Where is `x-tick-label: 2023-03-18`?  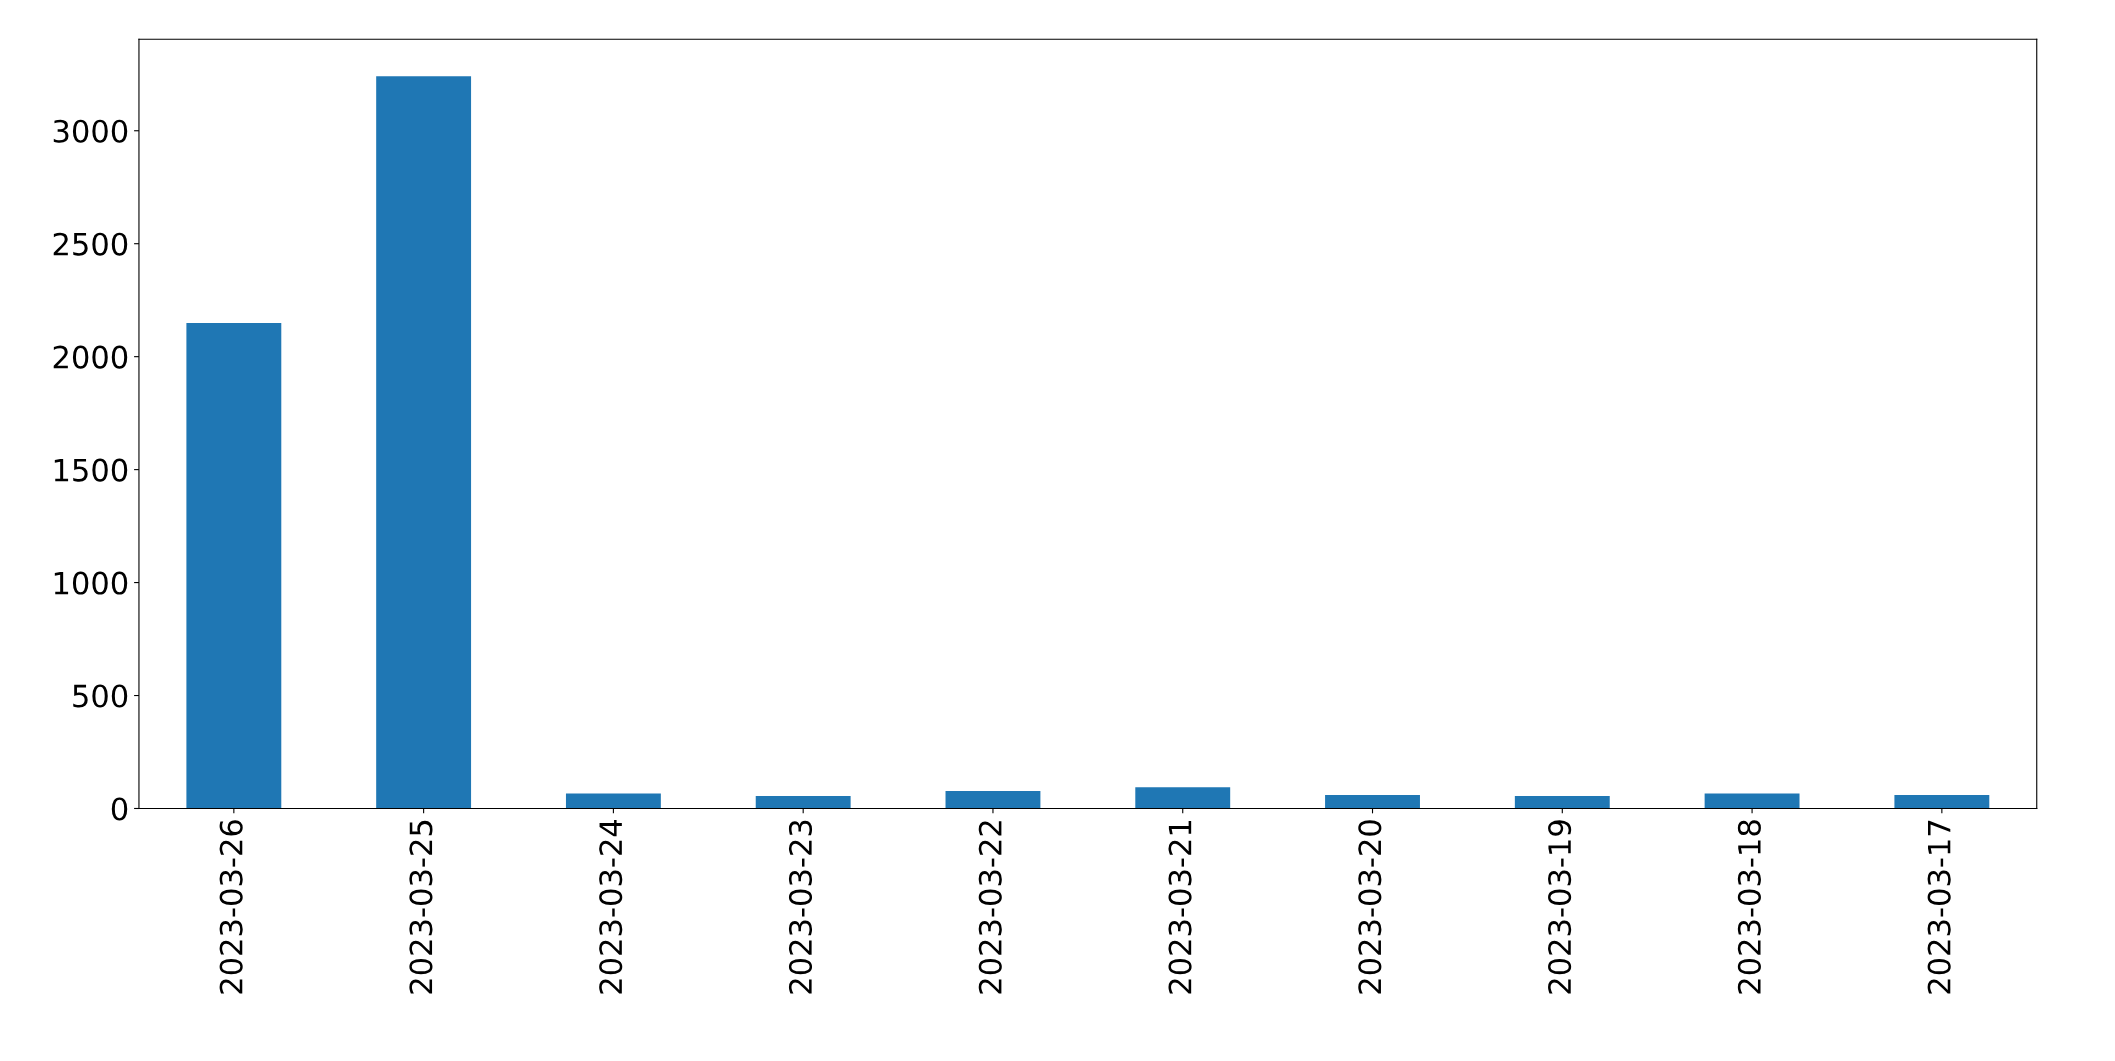 x-tick-label: 2023-03-18 is located at coordinates (1749, 907).